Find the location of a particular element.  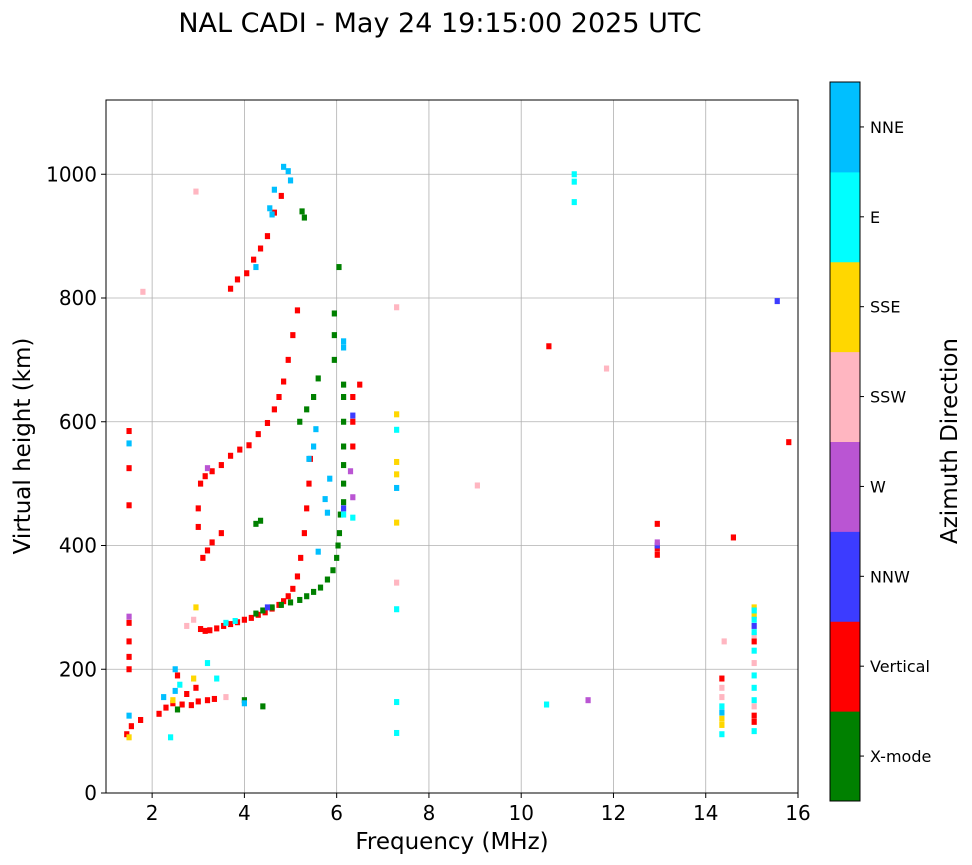

colorbar-tick-label: Vertical is located at coordinates (900, 666).